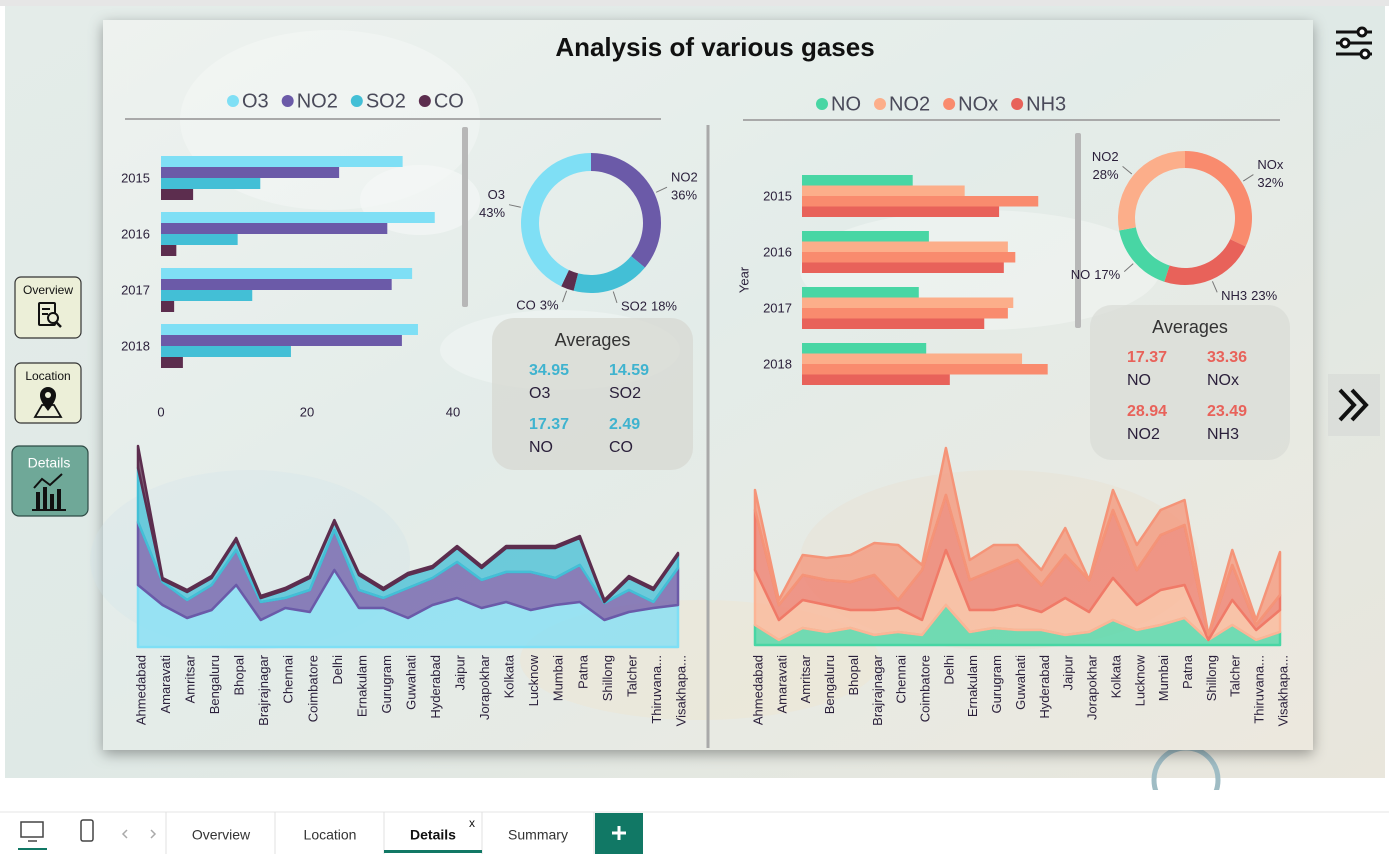 Image resolution: width=1389 pixels, height=854 pixels. Describe the element at coordinates (684, 177) in the screenshot. I see `donut-category: NO2` at that location.